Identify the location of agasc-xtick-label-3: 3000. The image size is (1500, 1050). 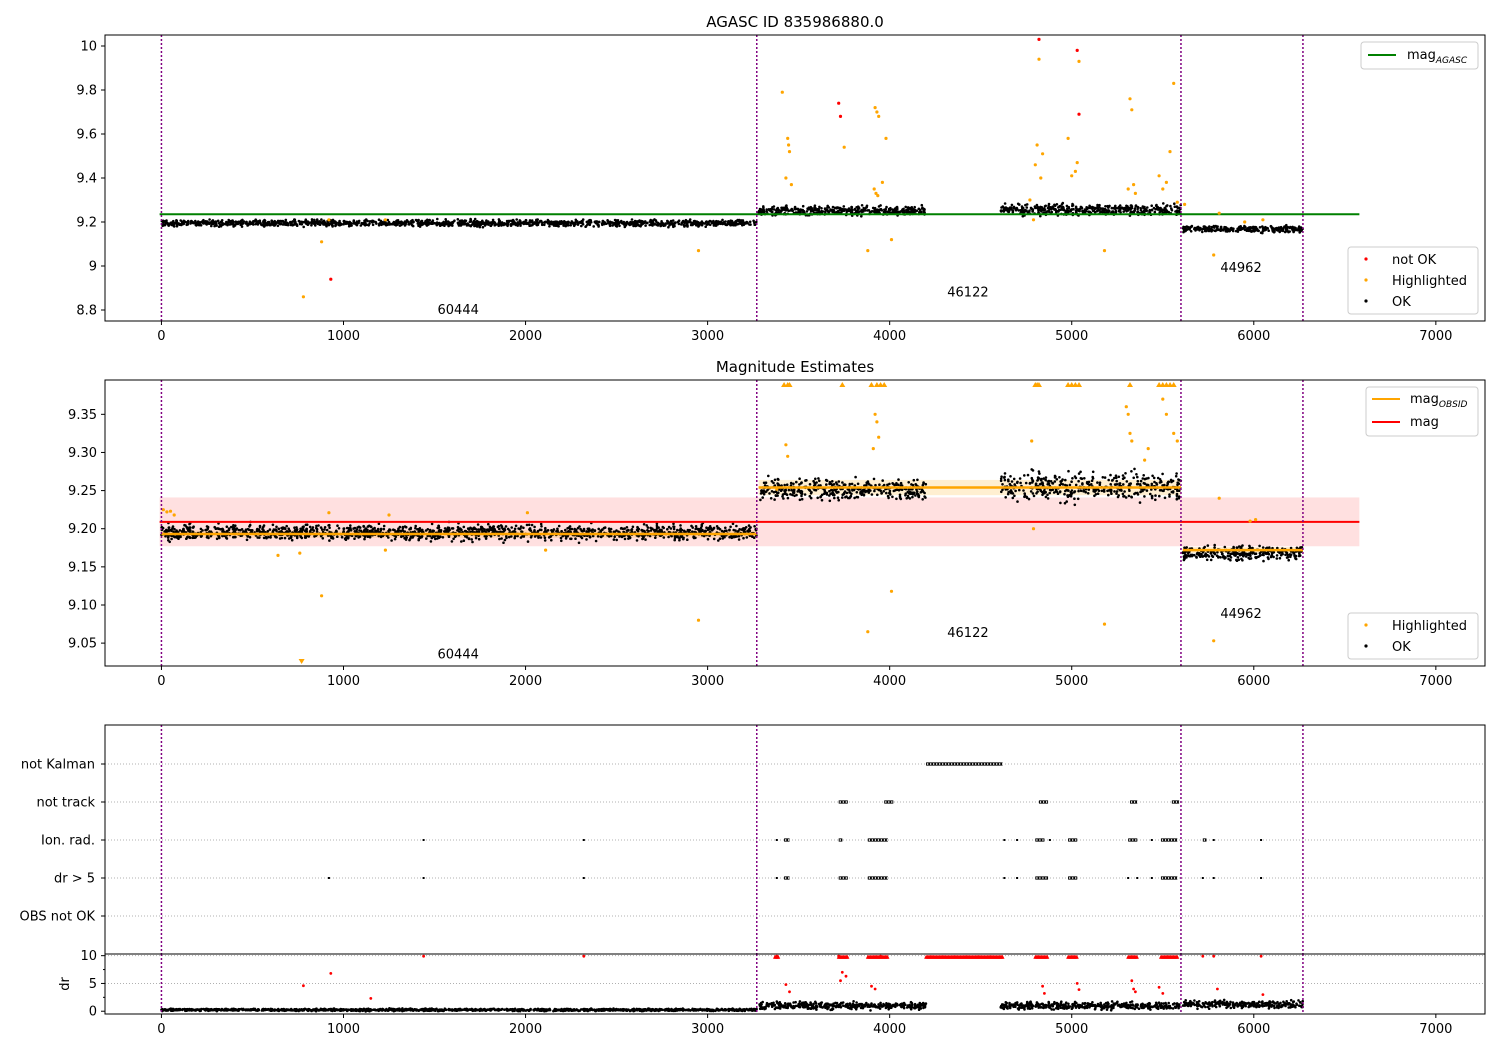
(707, 336).